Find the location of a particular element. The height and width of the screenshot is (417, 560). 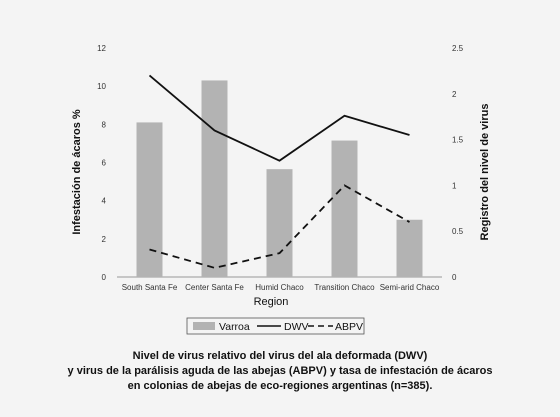

legend-label-varroa: Varroa is located at coordinates (234, 327).